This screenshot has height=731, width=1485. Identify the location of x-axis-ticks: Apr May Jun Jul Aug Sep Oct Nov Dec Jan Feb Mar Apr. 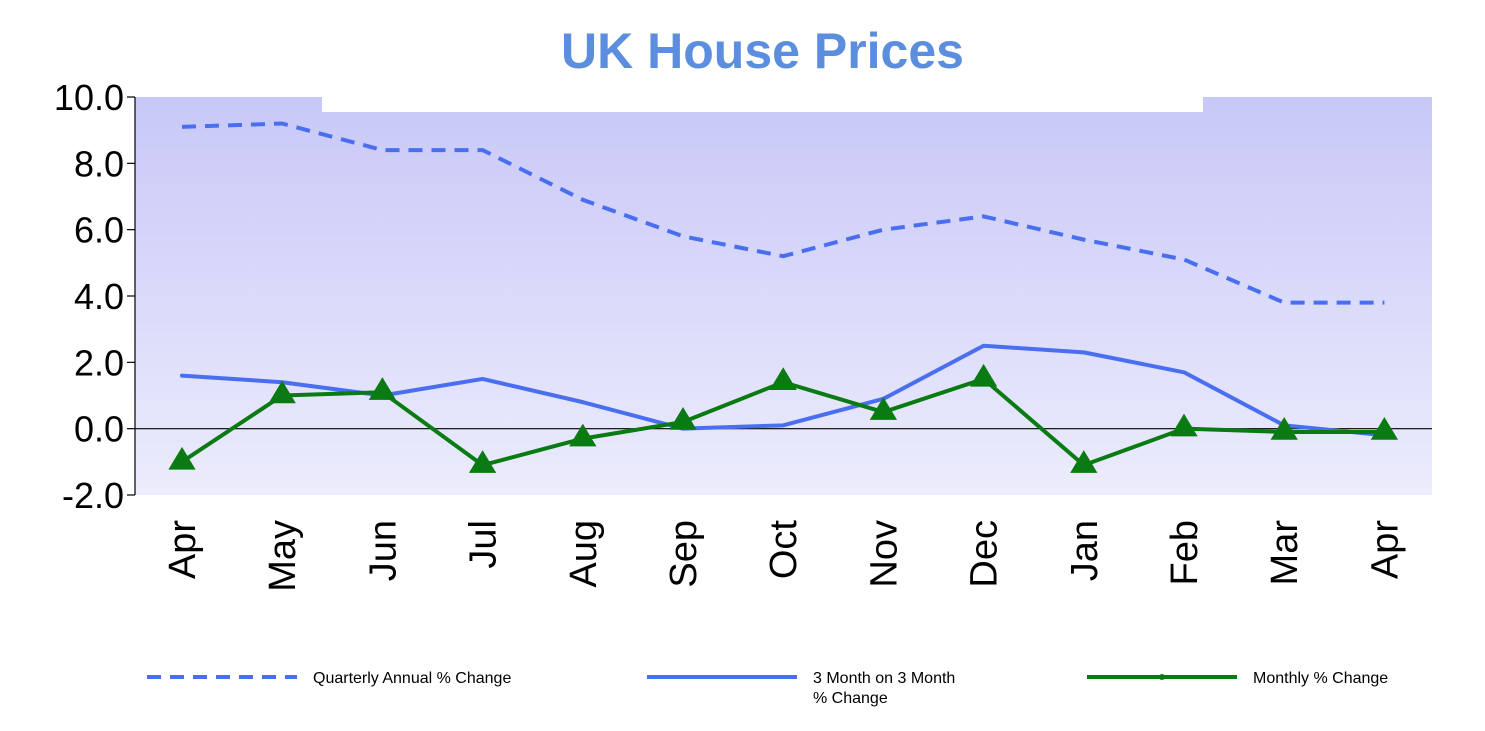
(784, 556).